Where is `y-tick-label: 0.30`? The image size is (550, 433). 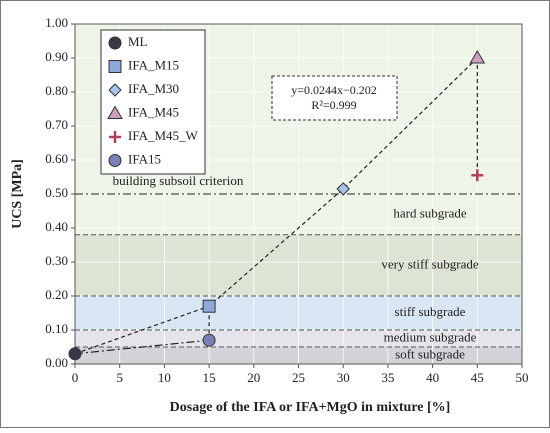
y-tick-label: 0.30 is located at coordinates (56, 260).